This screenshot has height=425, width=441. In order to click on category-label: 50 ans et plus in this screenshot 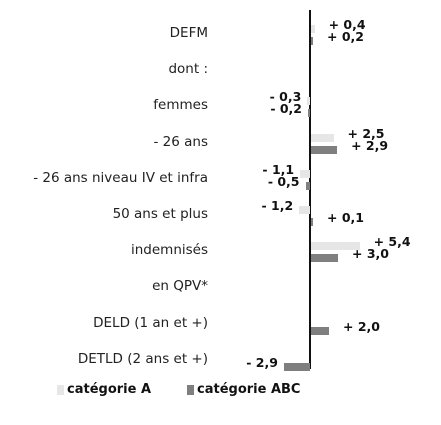, I will do `click(160, 214)`.